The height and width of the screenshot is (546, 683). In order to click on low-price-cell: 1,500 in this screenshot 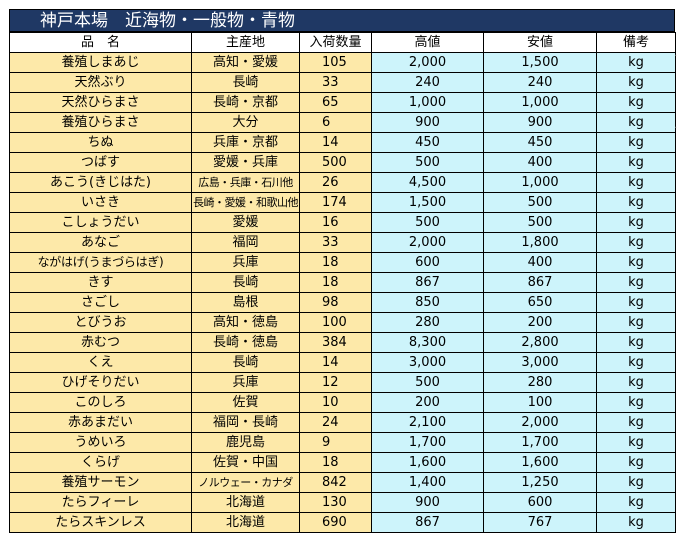, I will do `click(540, 62)`.